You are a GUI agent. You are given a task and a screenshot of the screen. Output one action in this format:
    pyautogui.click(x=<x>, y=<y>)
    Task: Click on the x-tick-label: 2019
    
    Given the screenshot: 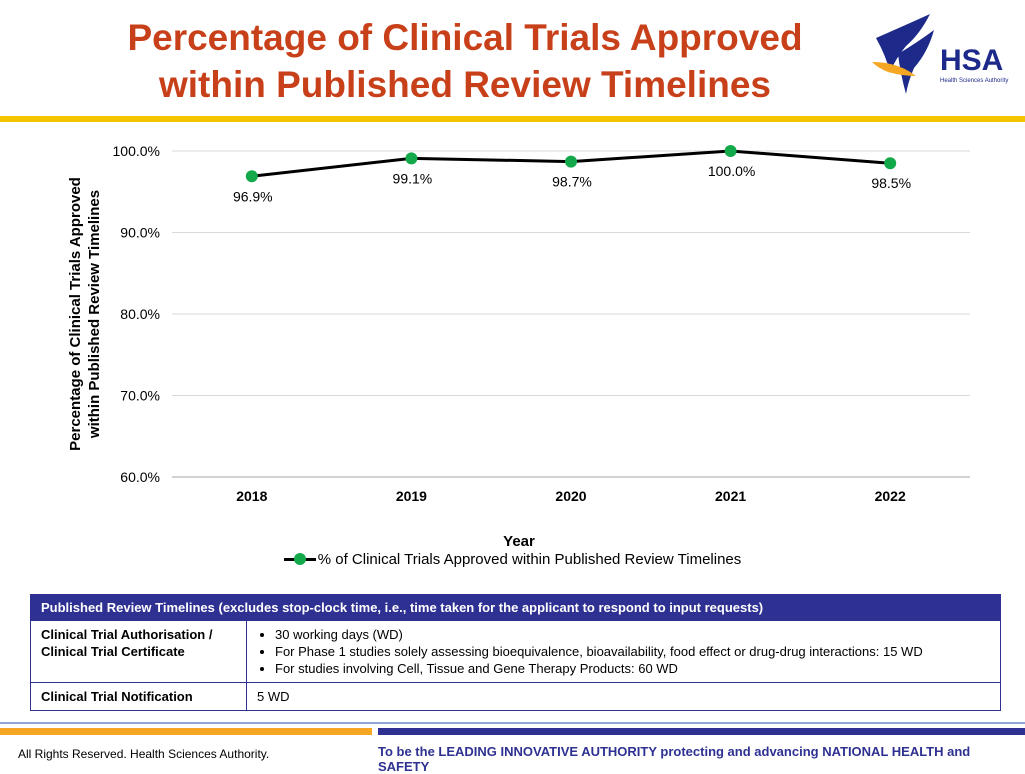 What is the action you would take?
    pyautogui.click(x=411, y=496)
    